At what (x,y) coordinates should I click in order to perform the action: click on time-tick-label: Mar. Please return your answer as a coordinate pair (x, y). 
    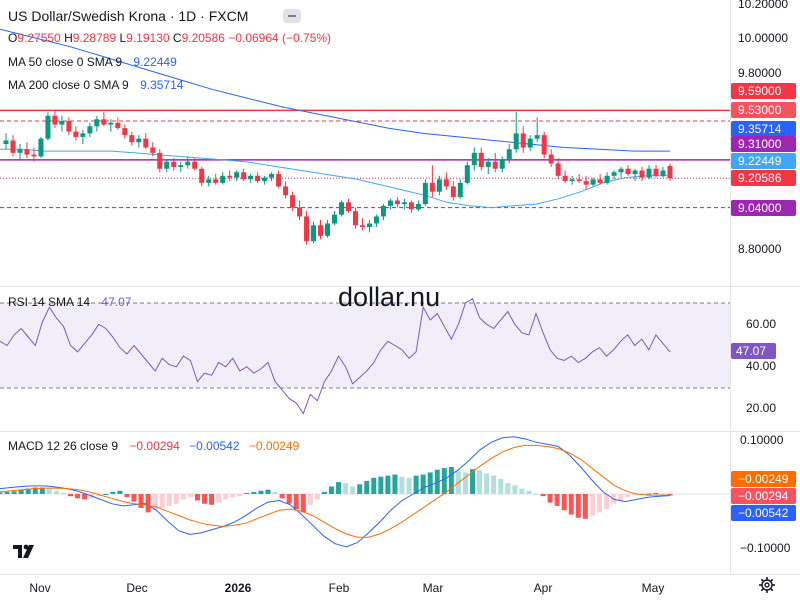
    Looking at the image, I should click on (433, 588).